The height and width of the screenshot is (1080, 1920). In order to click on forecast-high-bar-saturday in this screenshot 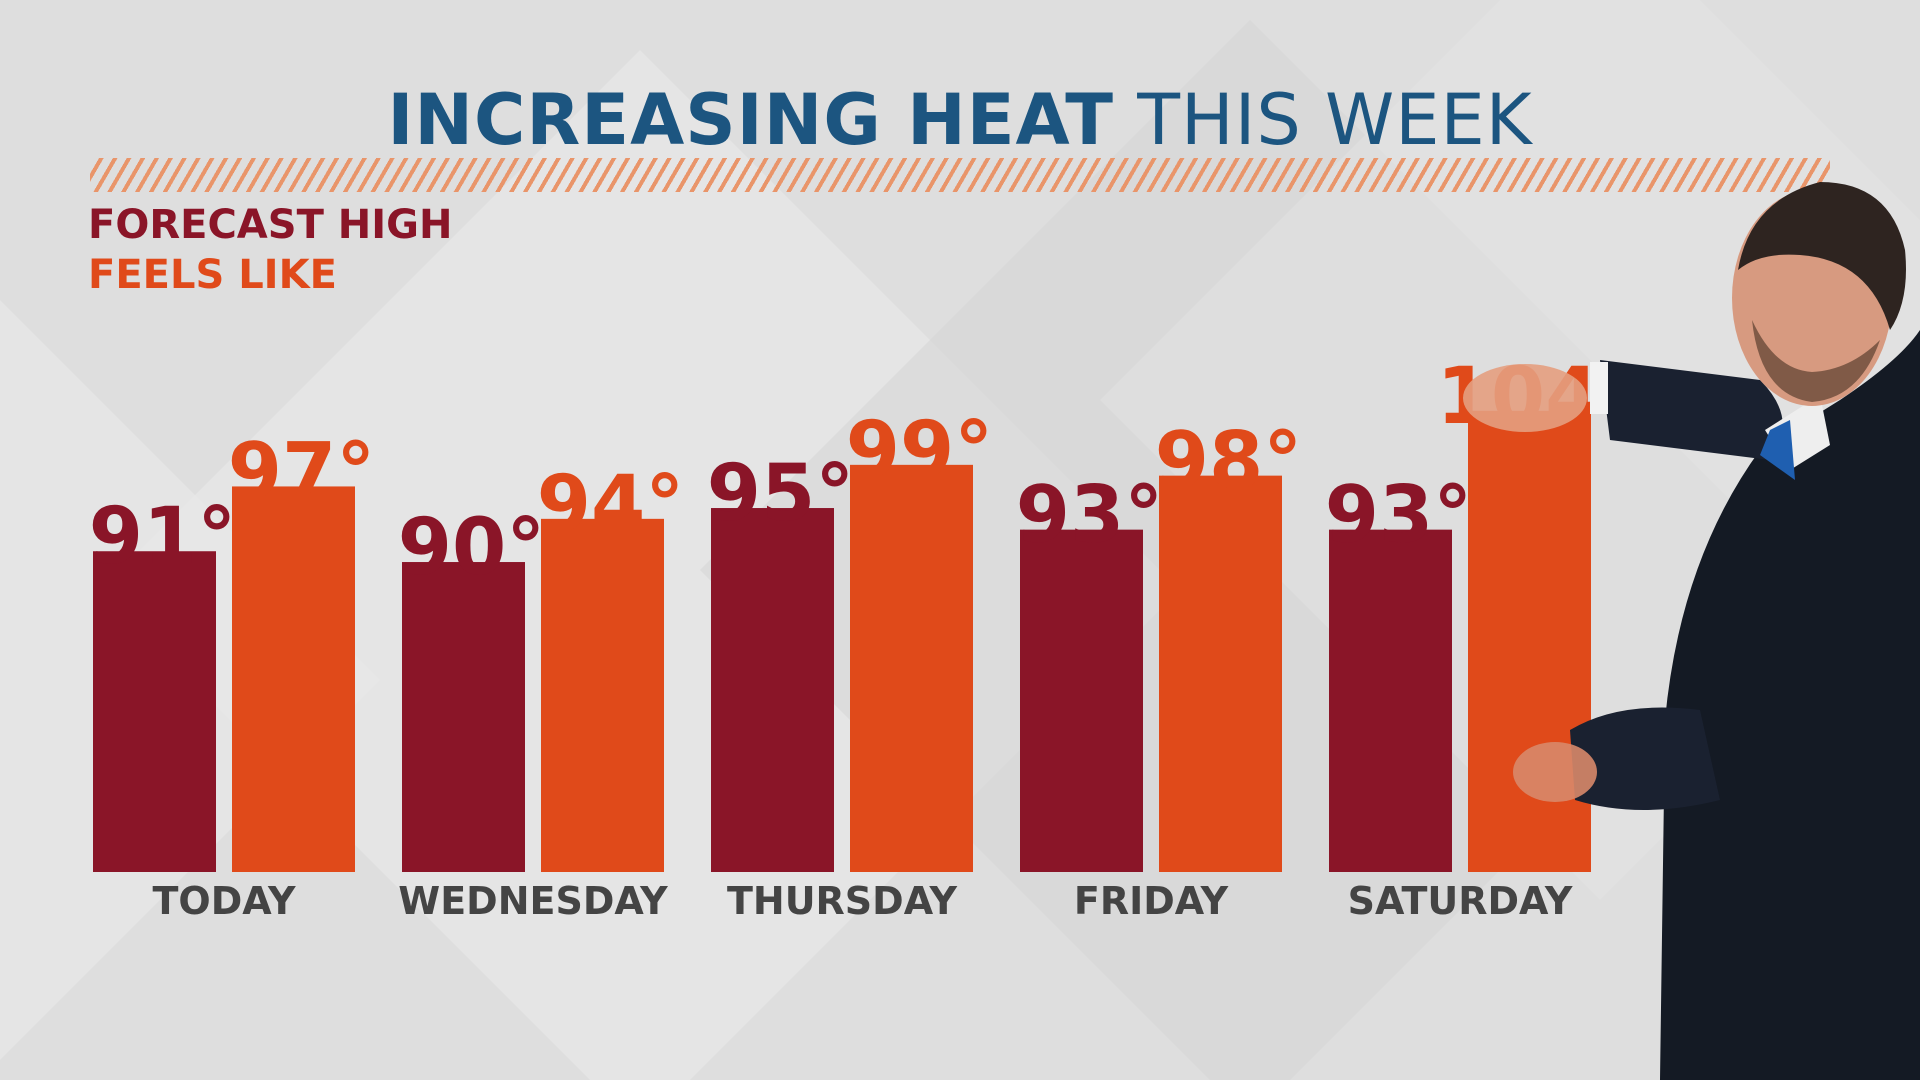, I will do `click(1390, 700)`.